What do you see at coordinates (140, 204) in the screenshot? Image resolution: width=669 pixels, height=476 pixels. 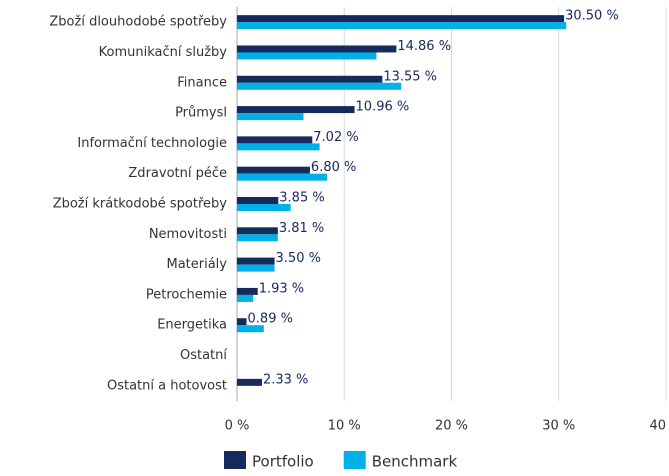 I see `y-tick-label: Zboží krátkodobé spotřeby` at bounding box center [140, 204].